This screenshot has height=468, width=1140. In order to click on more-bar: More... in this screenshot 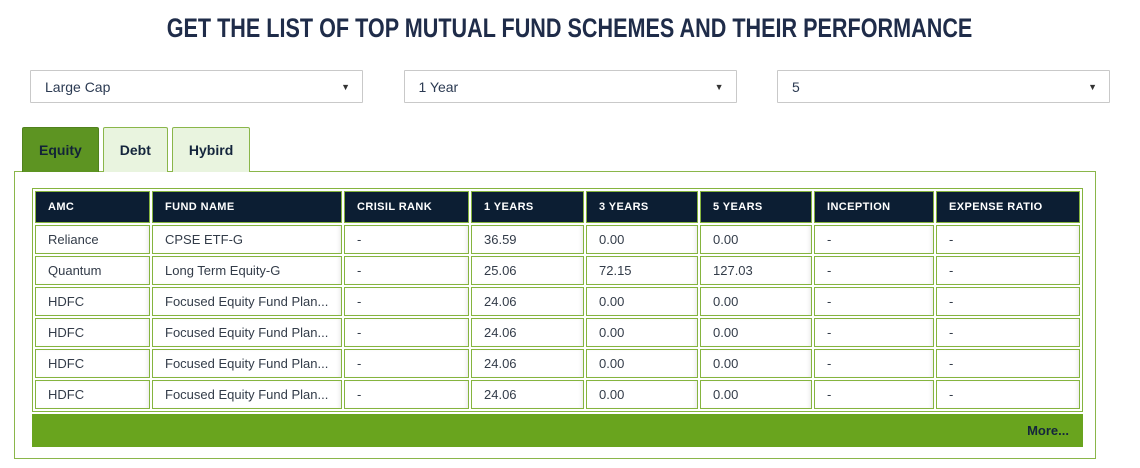, I will do `click(557, 430)`.